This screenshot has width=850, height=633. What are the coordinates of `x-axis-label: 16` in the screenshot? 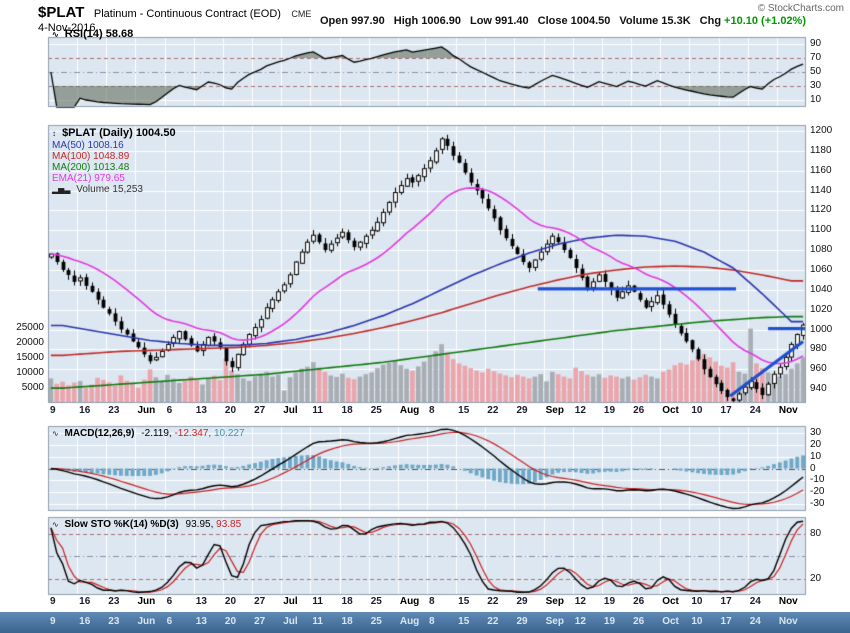 It's located at (85, 601).